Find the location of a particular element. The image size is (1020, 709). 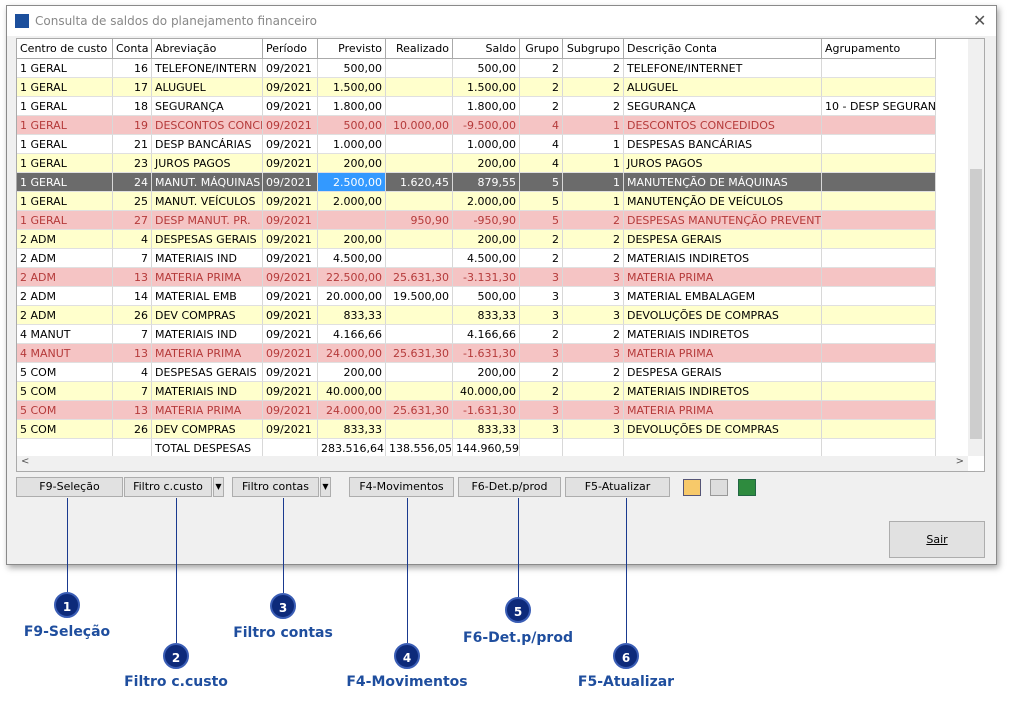

table-cell: 5 COM is located at coordinates (65, 410).